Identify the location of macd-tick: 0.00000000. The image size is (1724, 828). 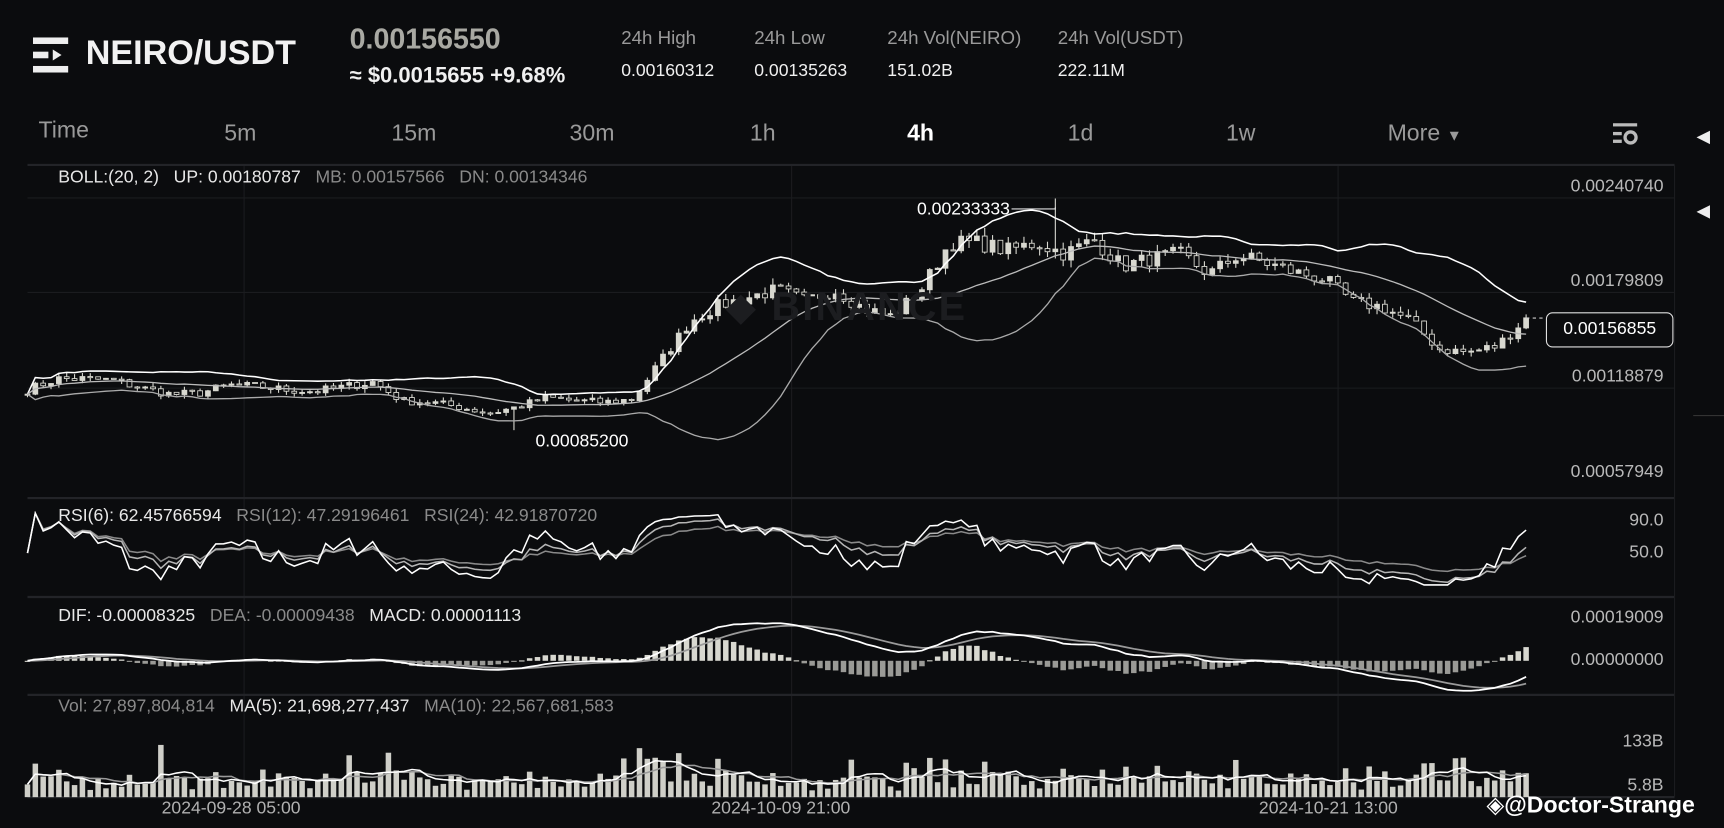
(1617, 660).